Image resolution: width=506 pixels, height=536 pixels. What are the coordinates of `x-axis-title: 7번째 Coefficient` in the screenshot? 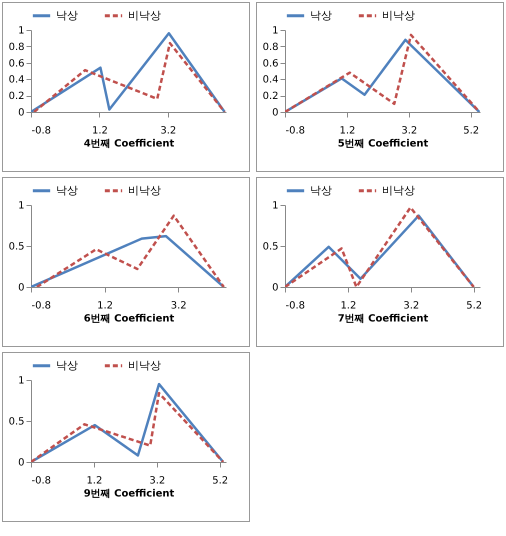 It's located at (383, 319).